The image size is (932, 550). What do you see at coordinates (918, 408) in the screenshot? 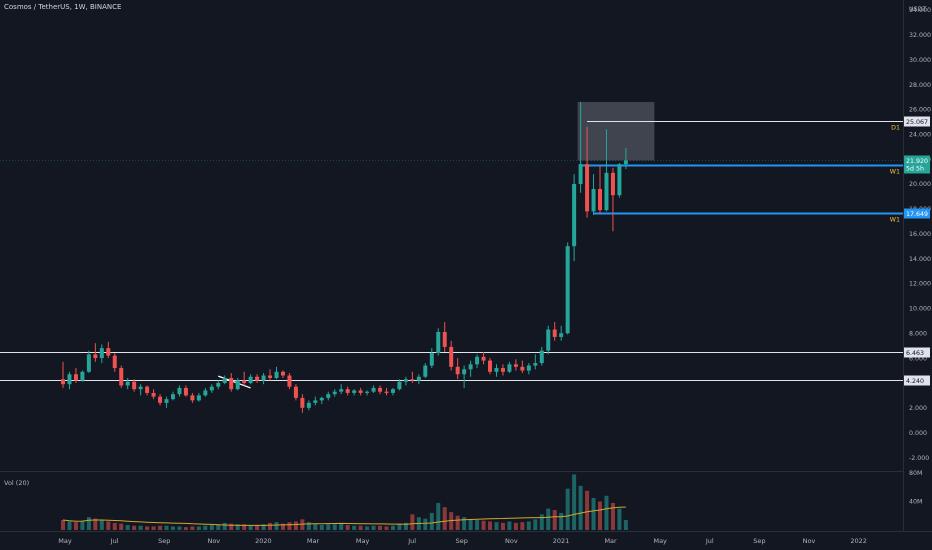
I see `price-tick-label: 2.000` at bounding box center [918, 408].